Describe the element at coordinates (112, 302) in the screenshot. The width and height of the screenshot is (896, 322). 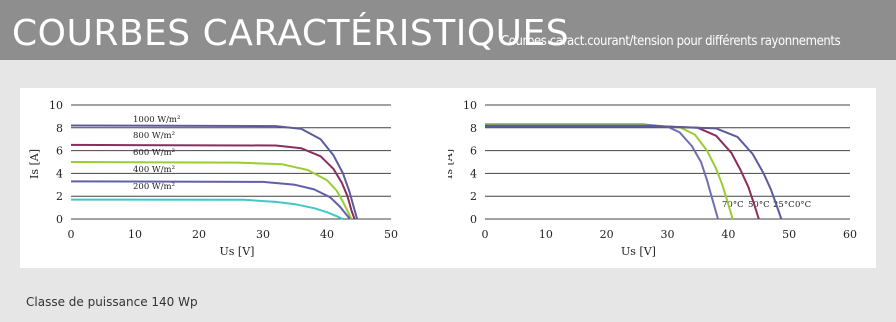
I see `power-class-label: Classe de puissance 140 Wp` at that location.